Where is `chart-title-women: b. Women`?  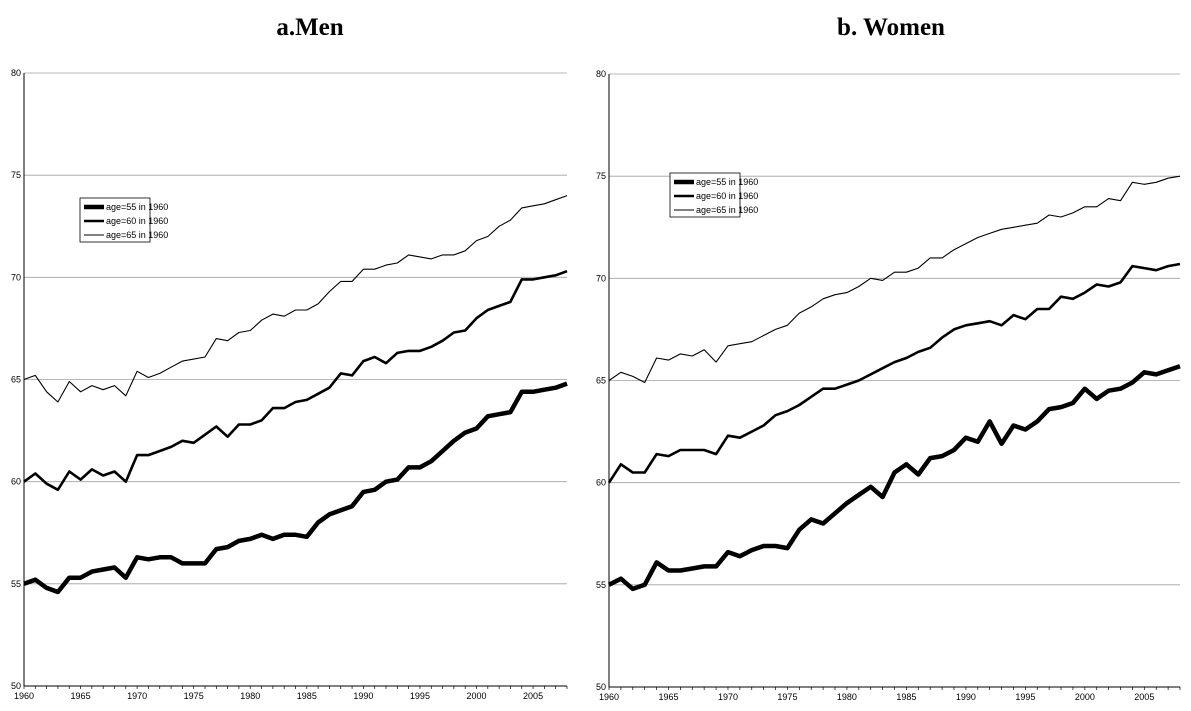
chart-title-women: b. Women is located at coordinates (891, 27).